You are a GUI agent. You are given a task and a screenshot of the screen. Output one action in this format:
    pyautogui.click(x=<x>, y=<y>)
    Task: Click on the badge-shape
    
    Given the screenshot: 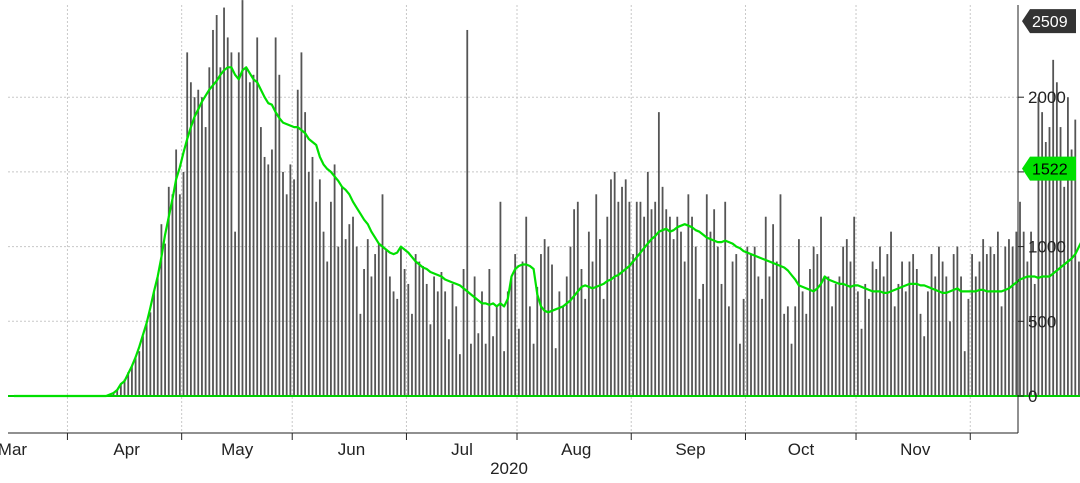 What is the action you would take?
    pyautogui.click(x=1049, y=21)
    